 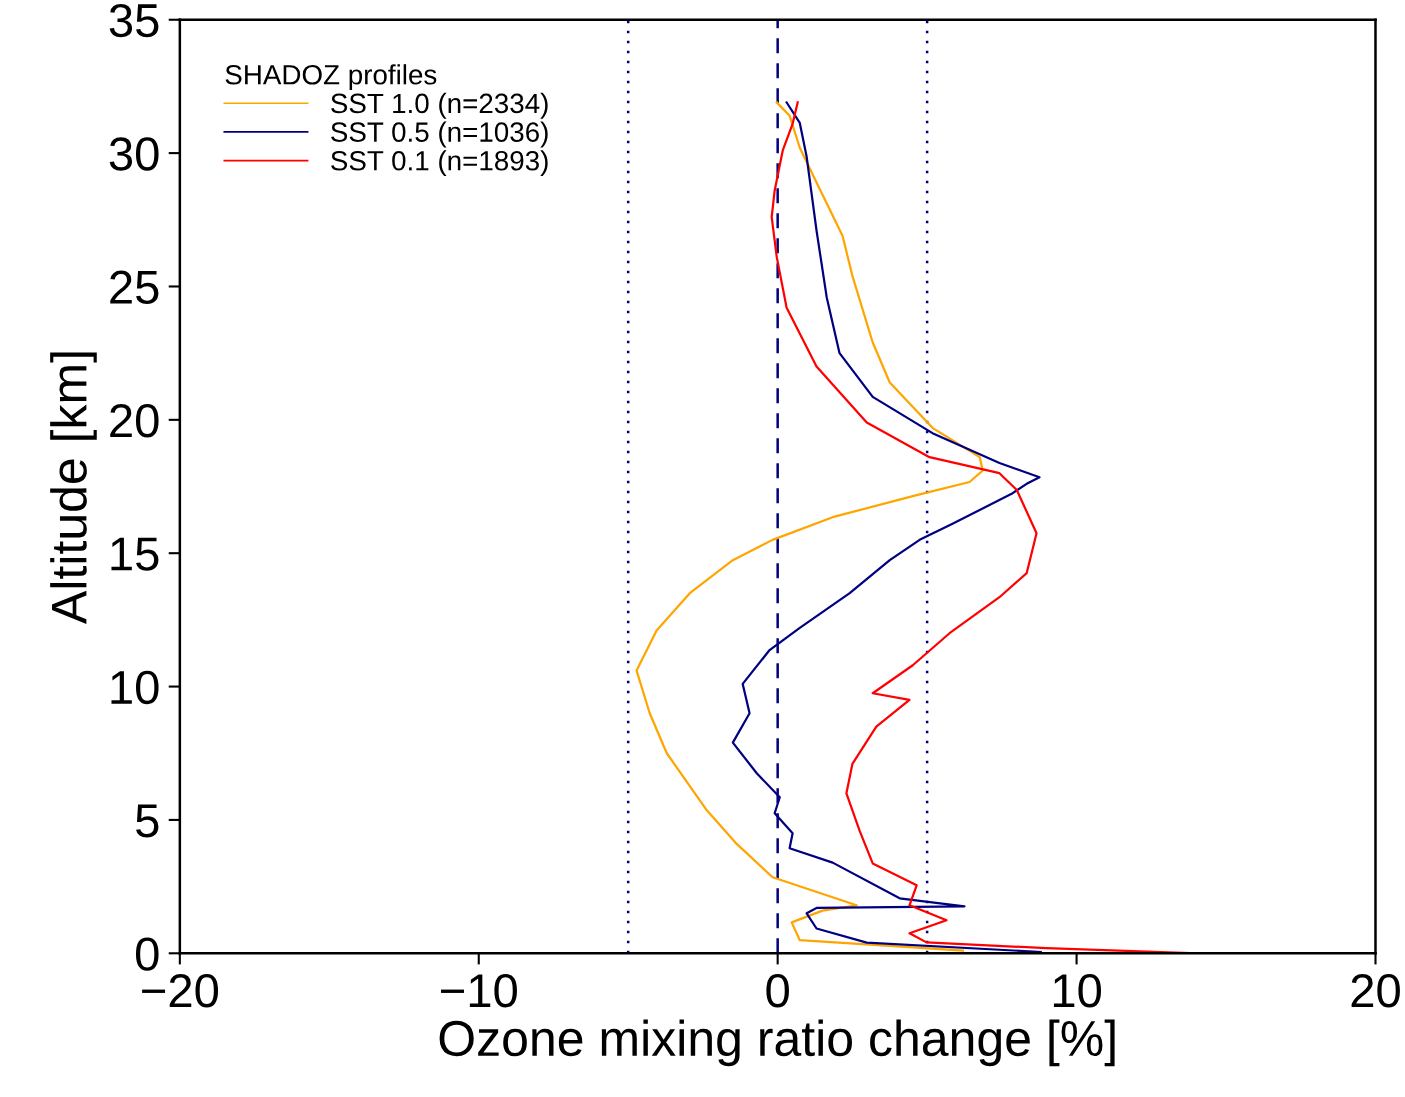 What do you see at coordinates (777, 1043) in the screenshot?
I see `x-axis-title: Ozone mixing ratio change [%]` at bounding box center [777, 1043].